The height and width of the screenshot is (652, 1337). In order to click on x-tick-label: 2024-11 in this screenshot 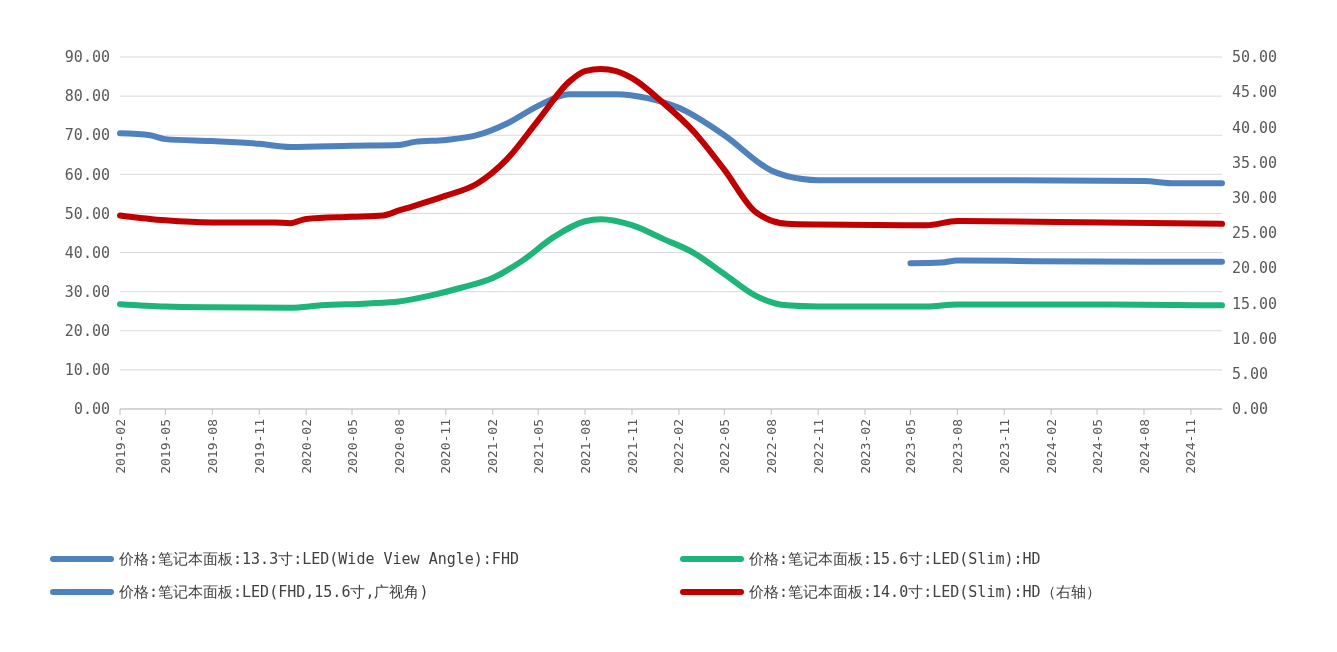, I will do `click(1191, 446)`.